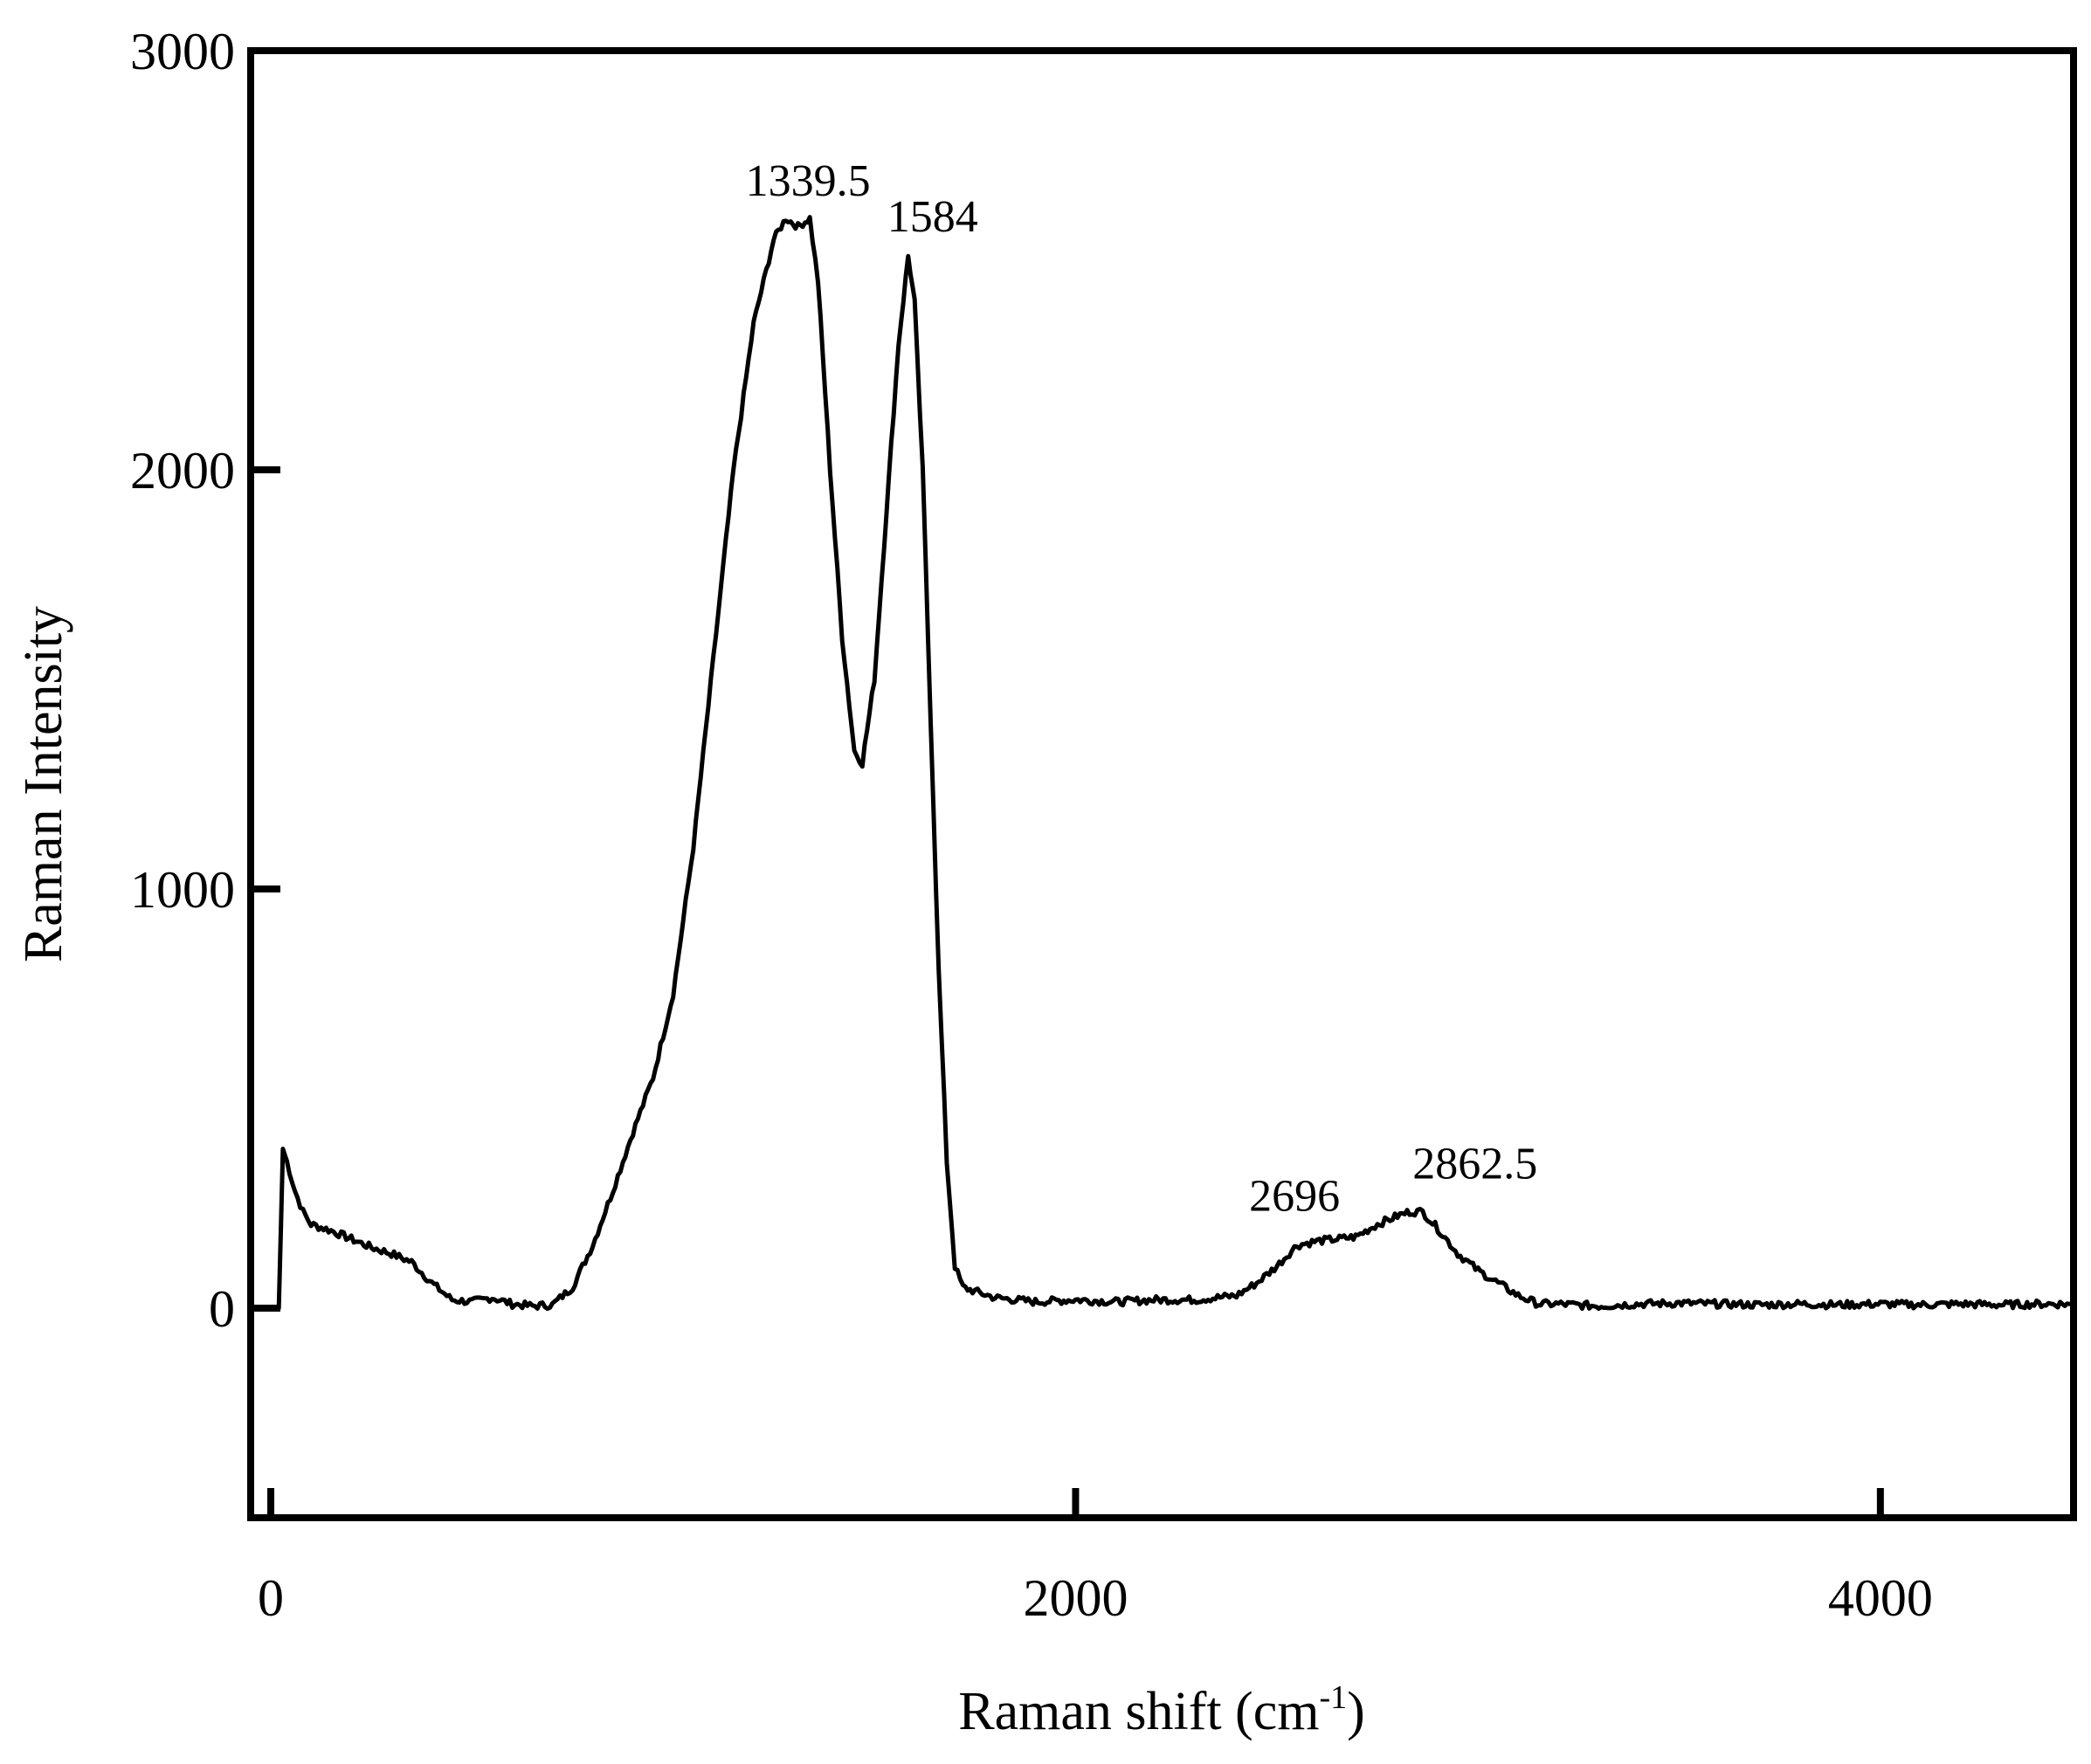  What do you see at coordinates (933, 217) in the screenshot?
I see `peak-label: 1584` at bounding box center [933, 217].